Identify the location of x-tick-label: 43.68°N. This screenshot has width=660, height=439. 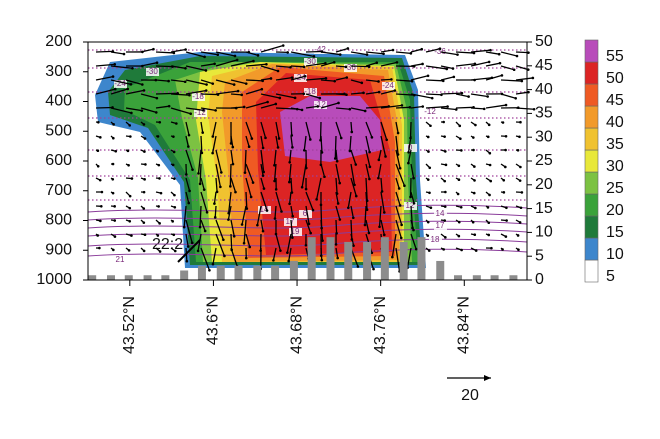
(296, 325).